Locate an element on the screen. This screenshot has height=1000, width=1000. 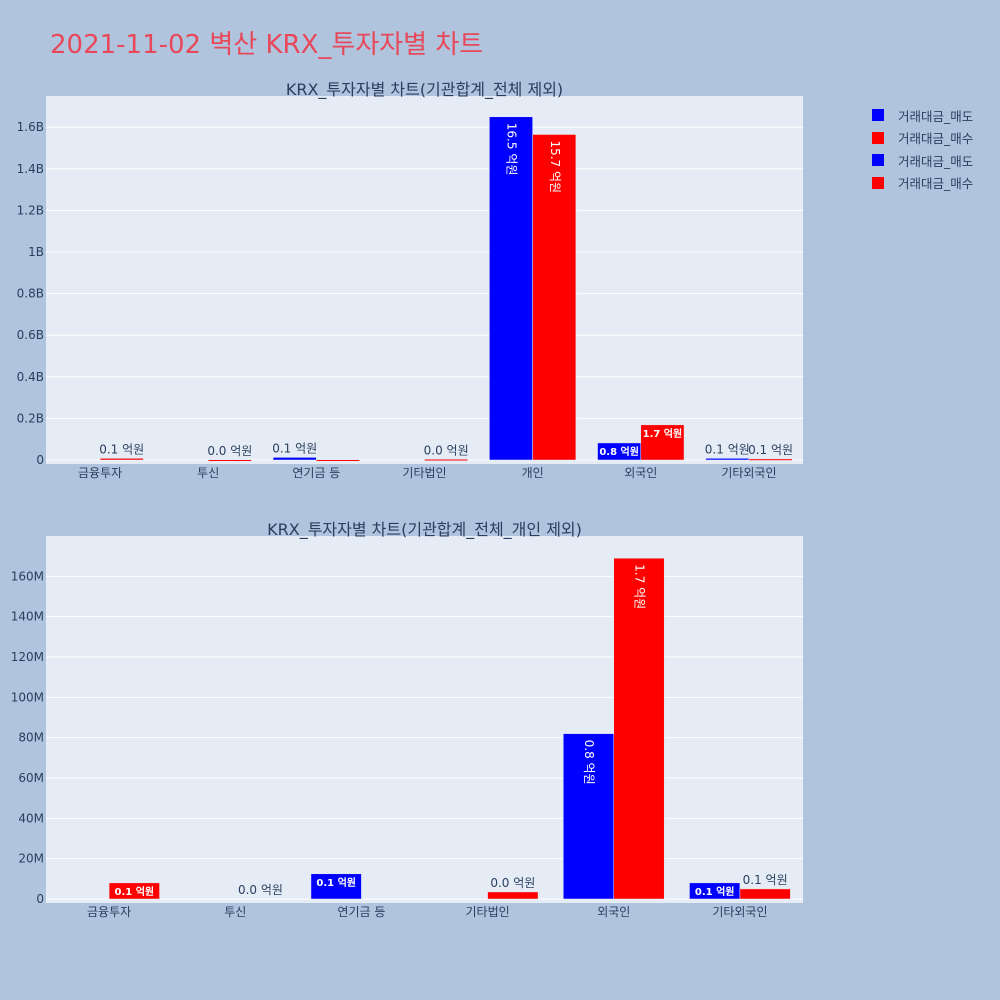
y-tick-label: 100M is located at coordinates (27, 697).